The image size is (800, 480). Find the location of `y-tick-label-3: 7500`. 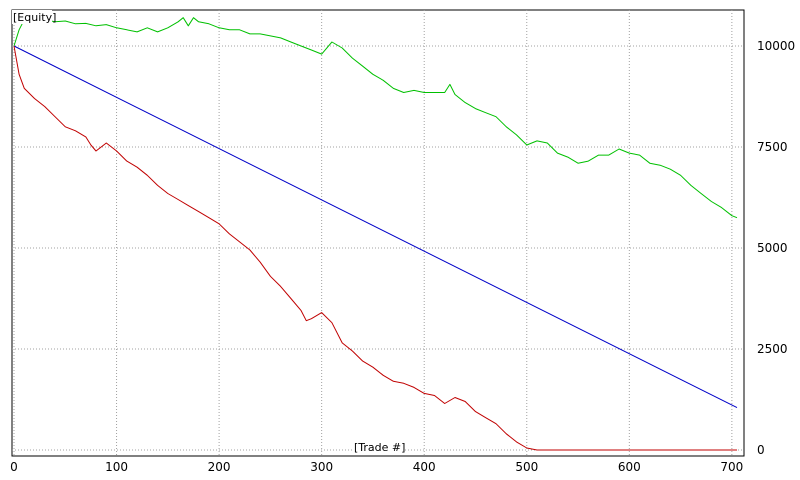

y-tick-label-3: 7500 is located at coordinates (772, 147).